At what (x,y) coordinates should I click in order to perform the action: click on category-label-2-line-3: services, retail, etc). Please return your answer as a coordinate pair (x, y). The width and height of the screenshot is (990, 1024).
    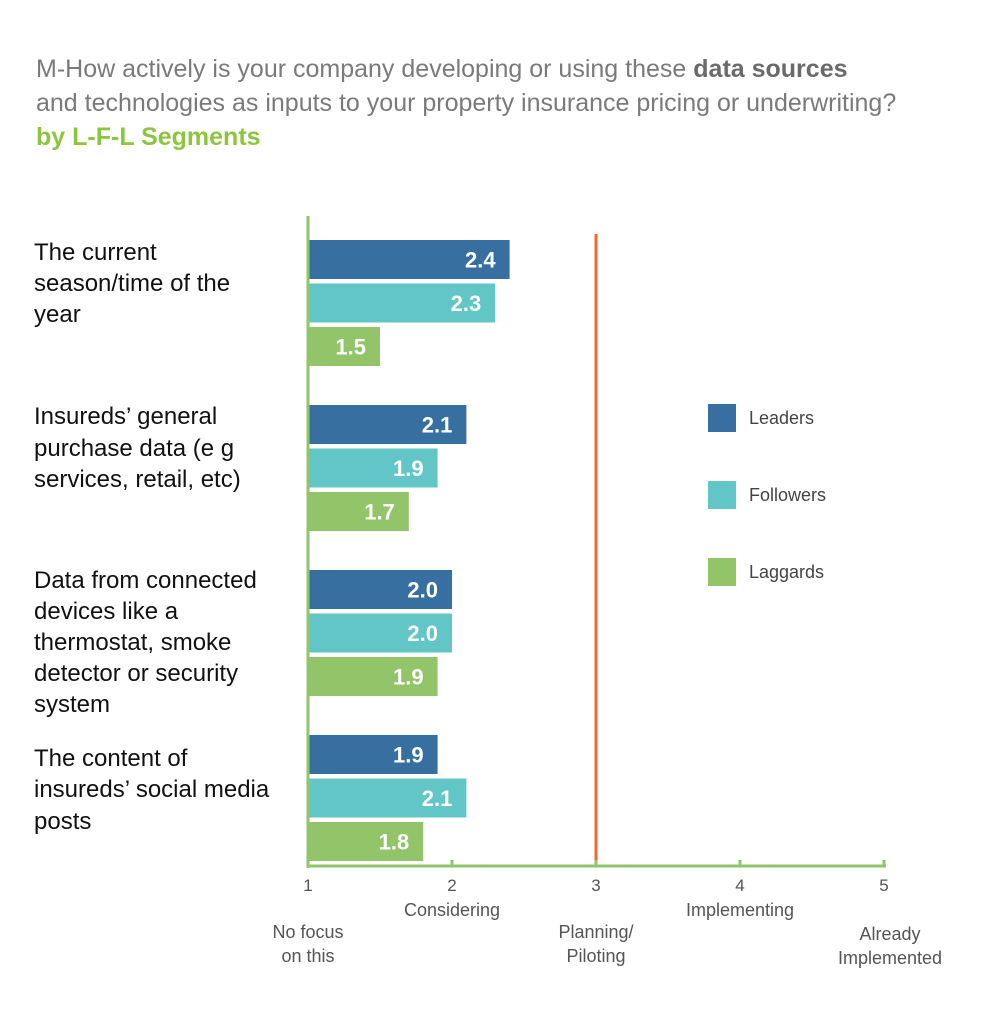
    Looking at the image, I should click on (137, 479).